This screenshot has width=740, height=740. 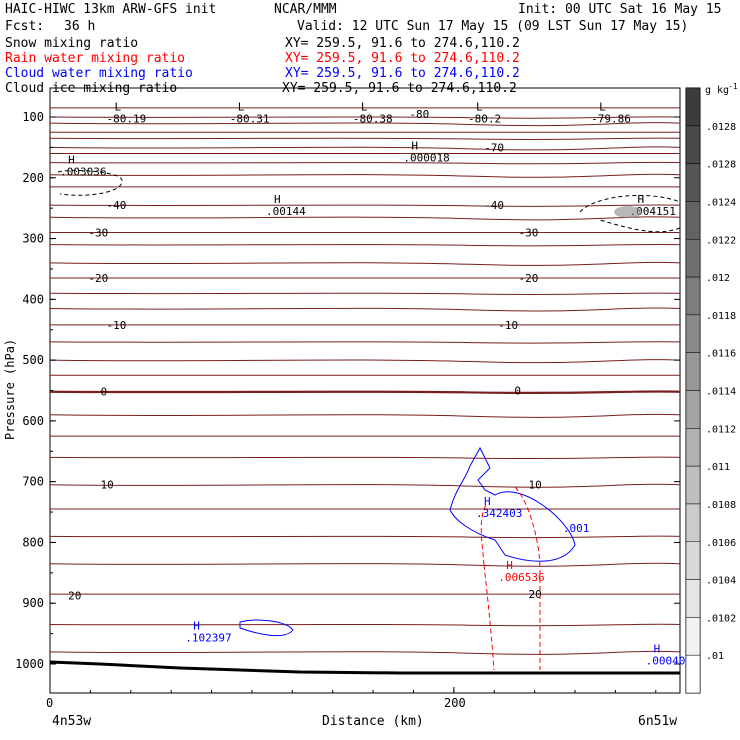 I want to click on y-tick-label: 100, so click(x=33, y=117).